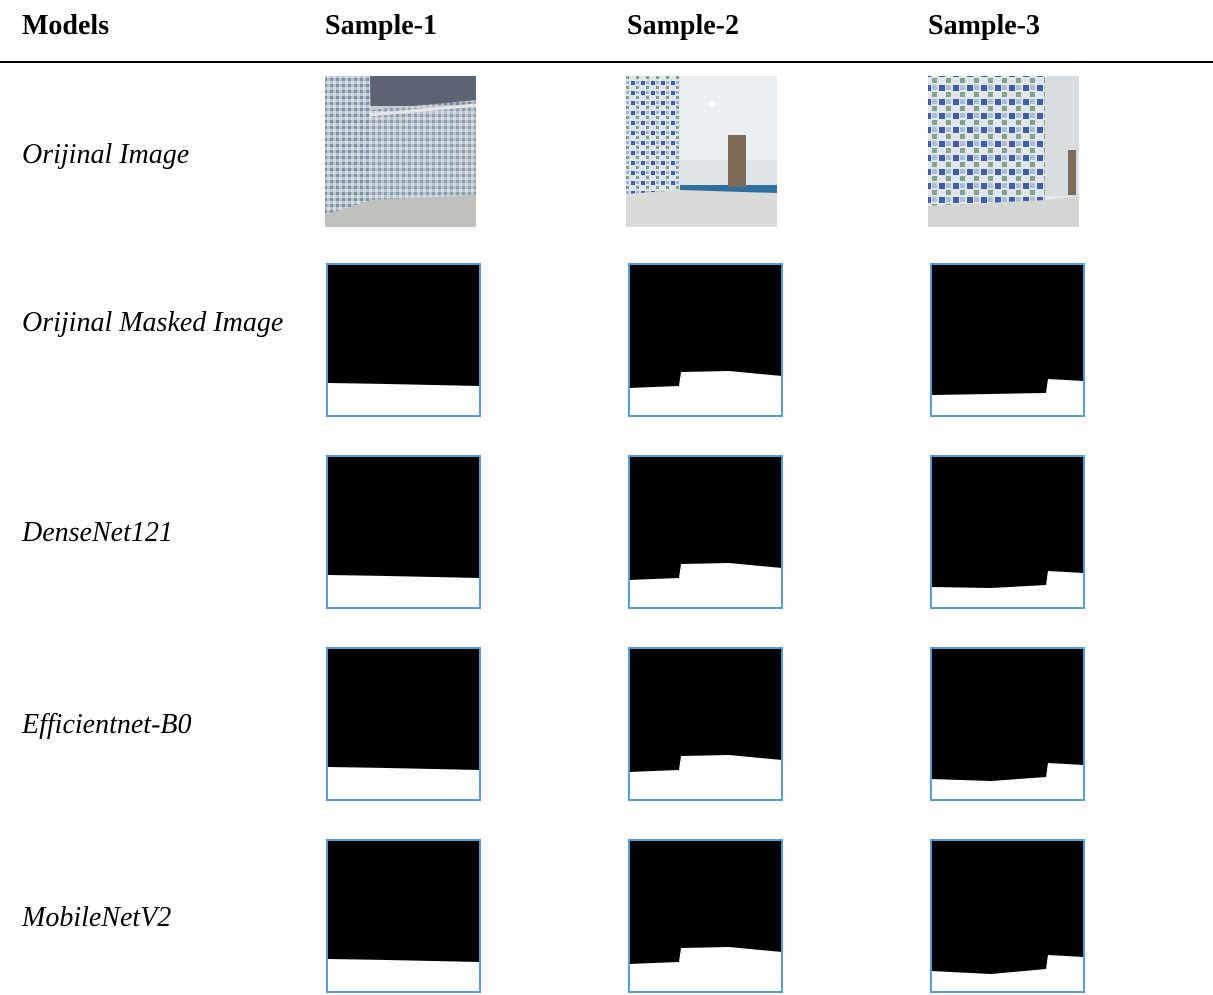 The height and width of the screenshot is (995, 1213). I want to click on row-label: Efficientnet-B0, so click(107, 724).